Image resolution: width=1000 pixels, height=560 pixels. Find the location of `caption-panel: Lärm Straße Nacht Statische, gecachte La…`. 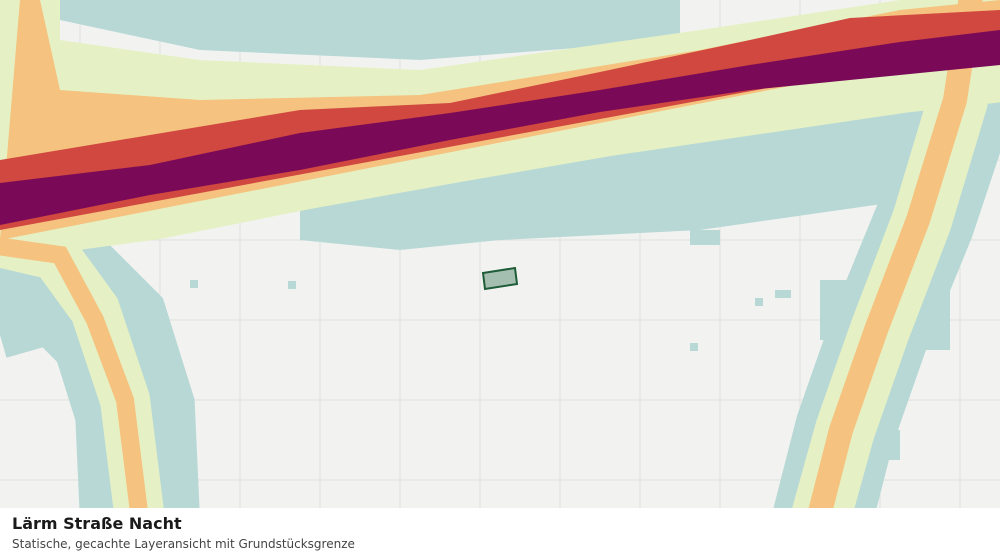

caption-panel: Lärm Straße Nacht Statische, gecachte La… is located at coordinates (500, 534).